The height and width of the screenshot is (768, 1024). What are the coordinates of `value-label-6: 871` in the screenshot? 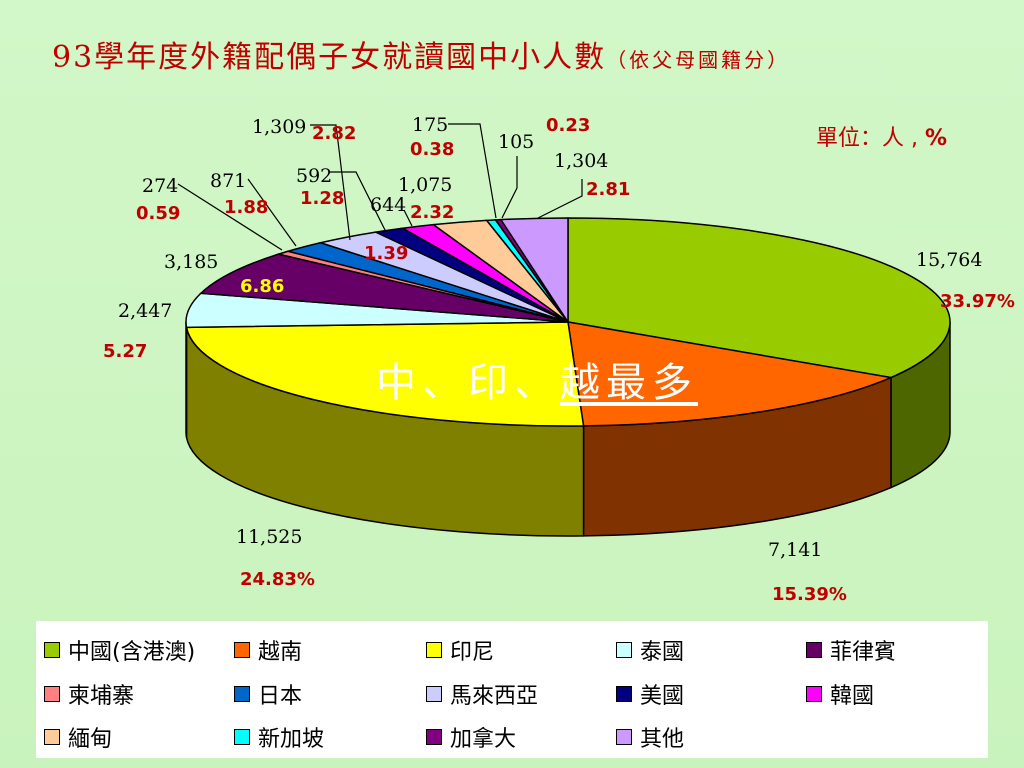 It's located at (228, 181).